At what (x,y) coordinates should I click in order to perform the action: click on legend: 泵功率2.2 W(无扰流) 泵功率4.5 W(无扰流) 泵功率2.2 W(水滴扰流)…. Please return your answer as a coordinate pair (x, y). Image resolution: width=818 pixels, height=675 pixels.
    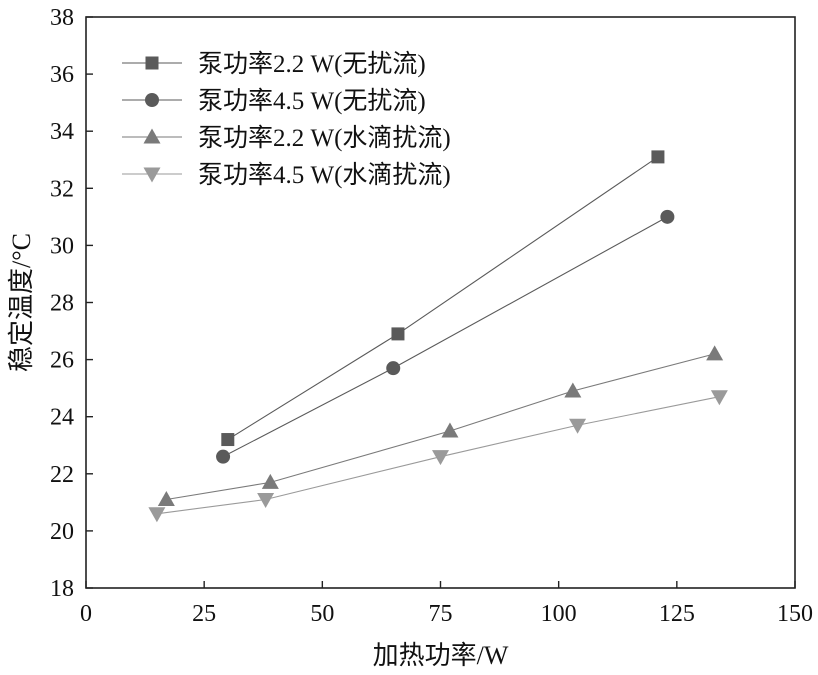
    Looking at the image, I should click on (286, 119).